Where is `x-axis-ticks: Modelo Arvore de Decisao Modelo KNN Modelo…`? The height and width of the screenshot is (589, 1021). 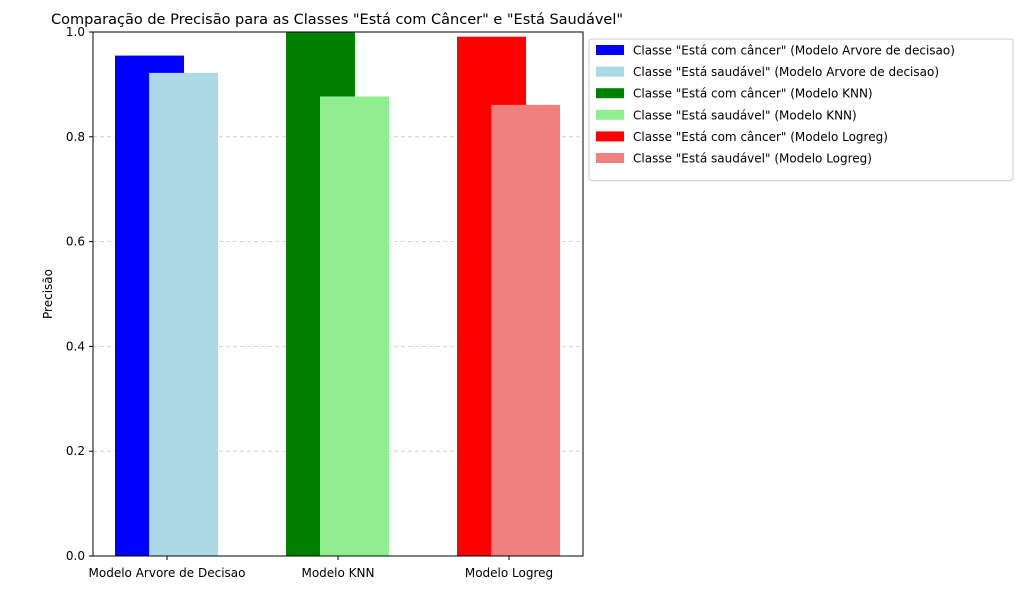 x-axis-ticks: Modelo Arvore de Decisao Modelo KNN Modelo… is located at coordinates (321, 568).